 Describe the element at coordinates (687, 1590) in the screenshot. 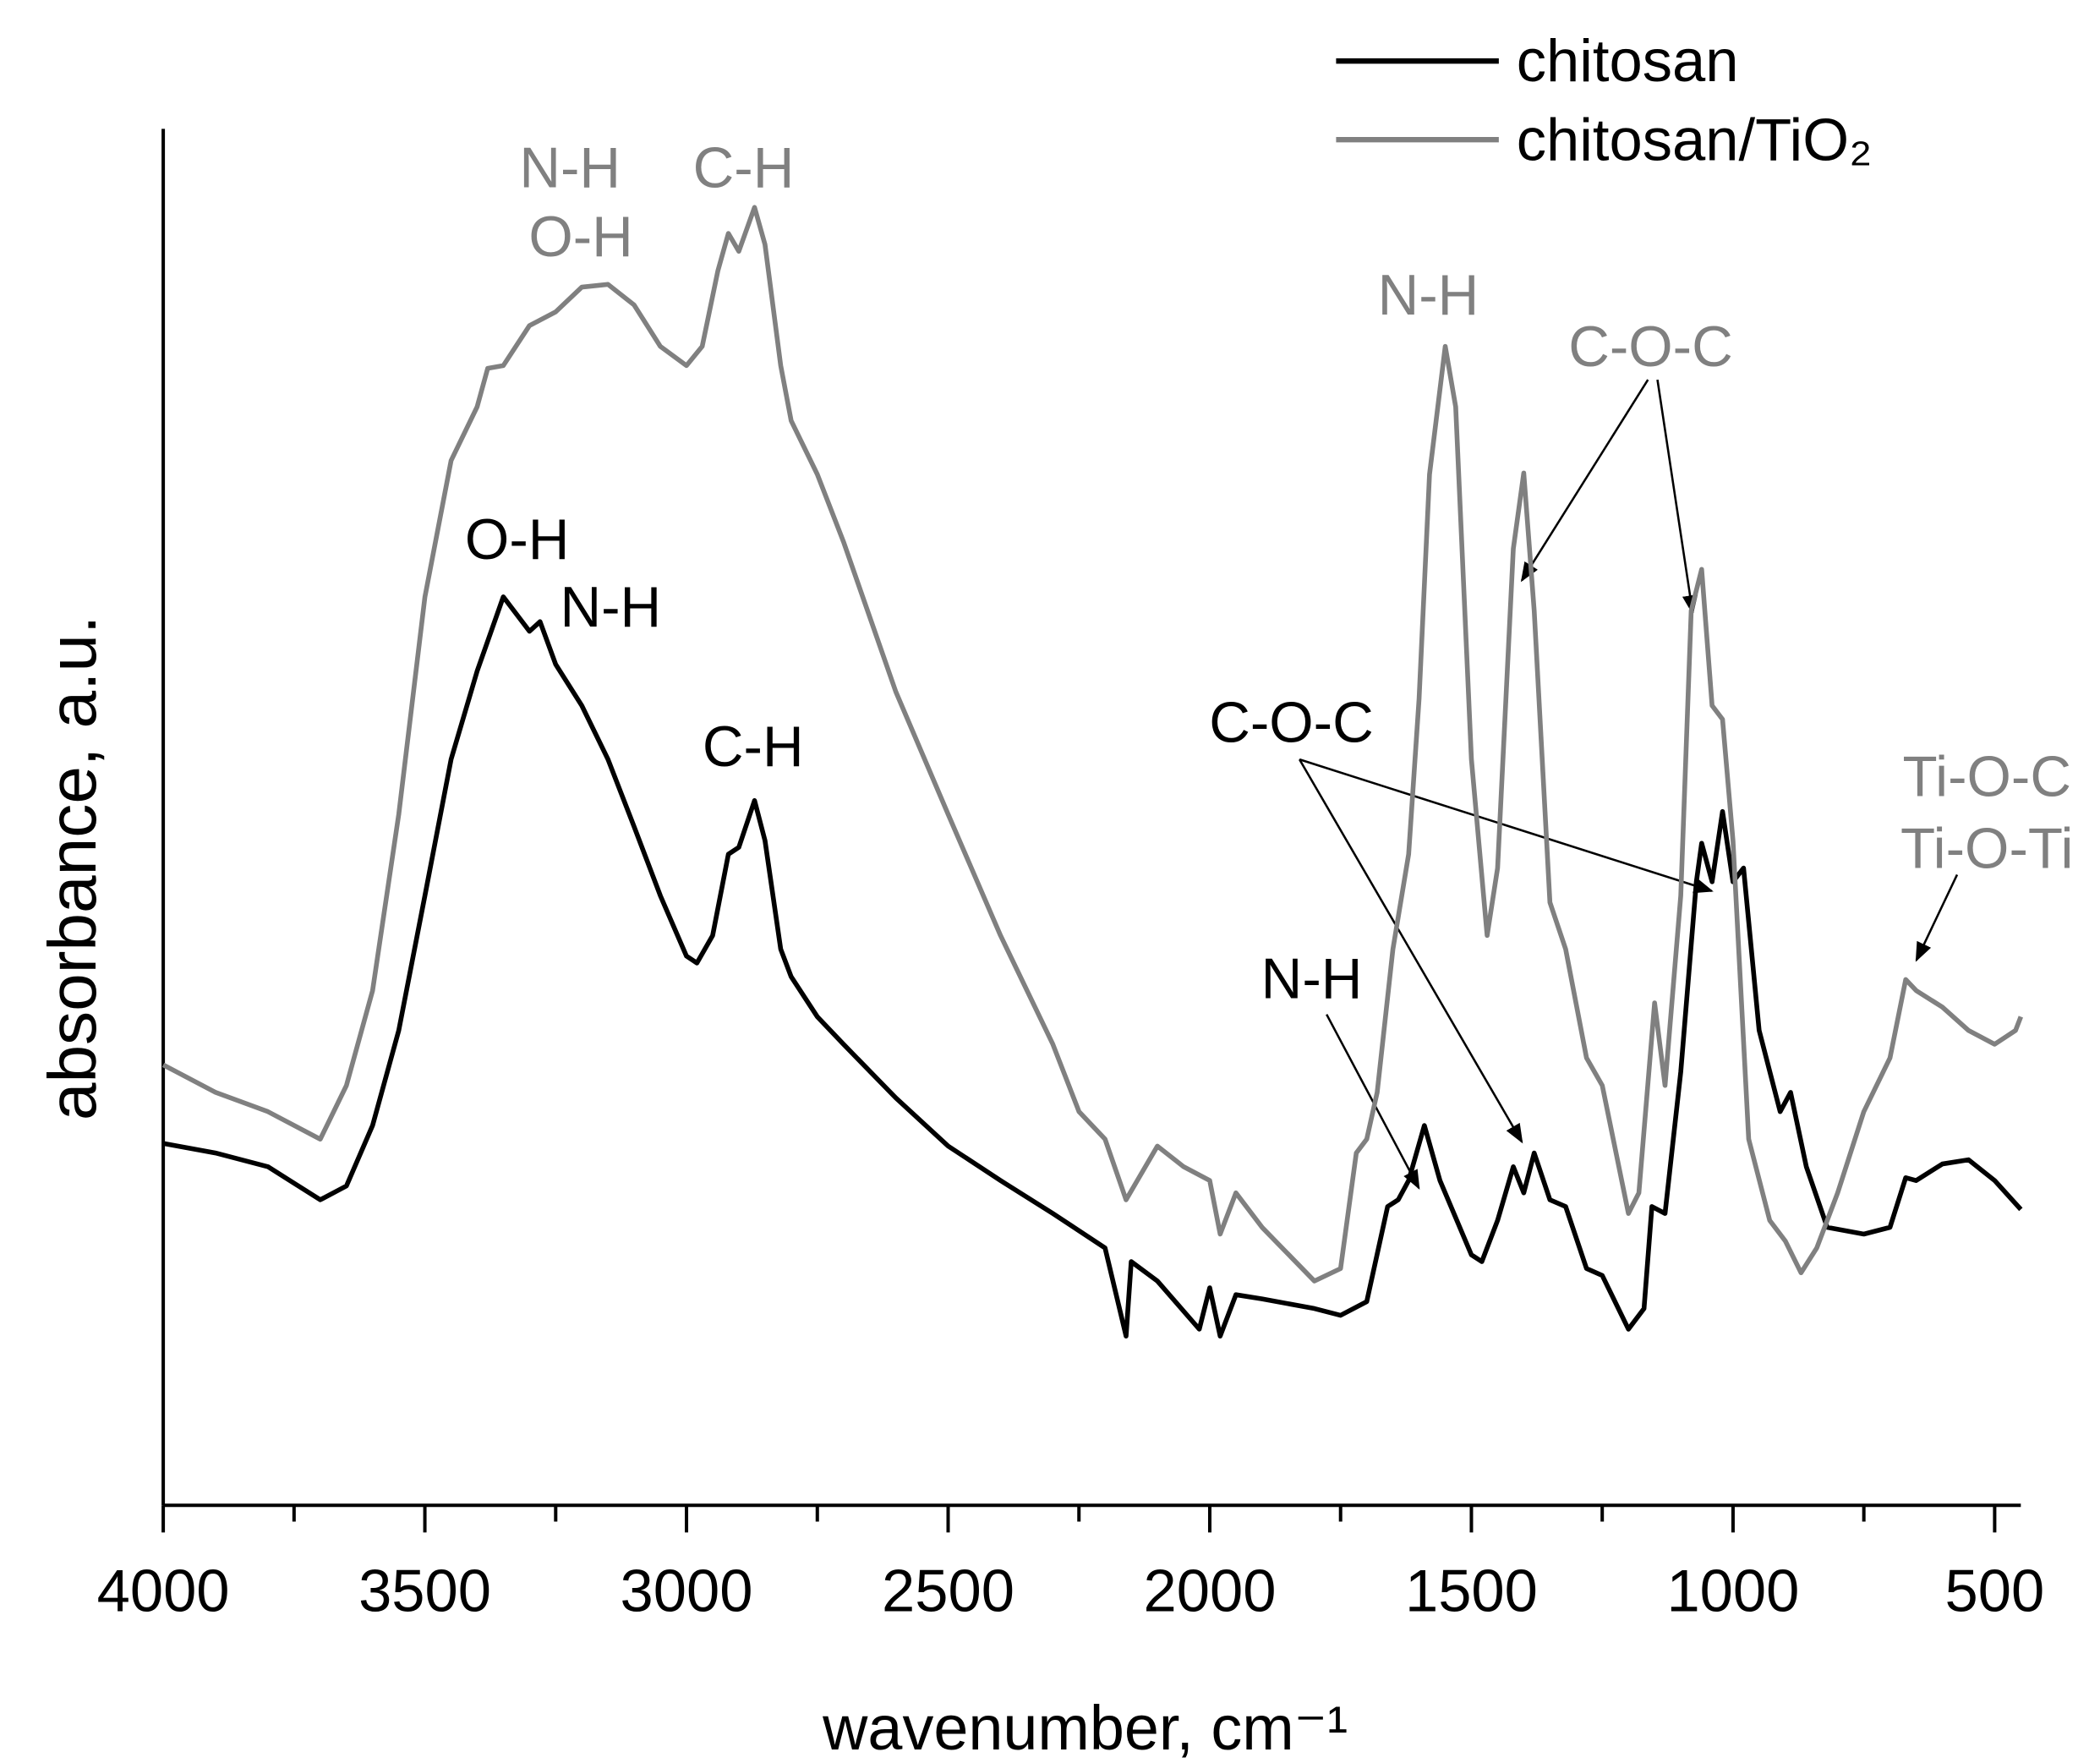

I see `x-tick-label: 3000` at that location.